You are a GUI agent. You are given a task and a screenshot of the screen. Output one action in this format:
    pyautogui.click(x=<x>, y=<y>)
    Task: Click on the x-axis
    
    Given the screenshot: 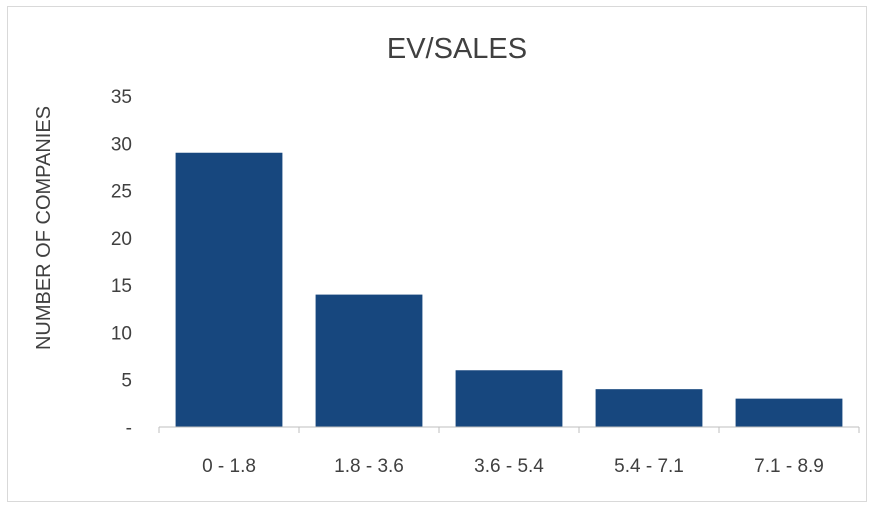 What is the action you would take?
    pyautogui.click(x=509, y=429)
    